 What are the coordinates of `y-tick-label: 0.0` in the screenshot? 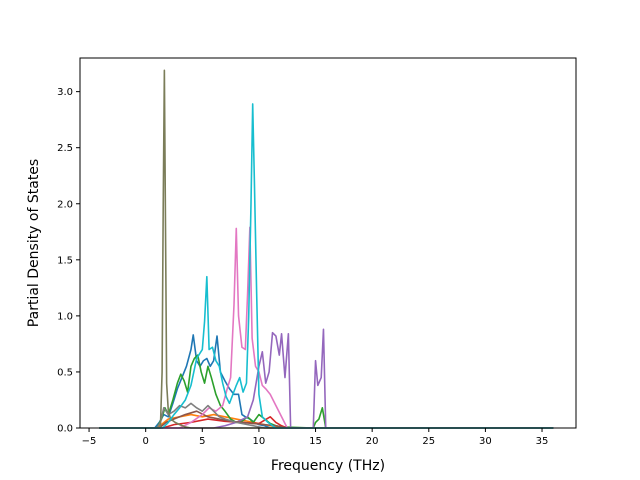 It's located at (65, 429).